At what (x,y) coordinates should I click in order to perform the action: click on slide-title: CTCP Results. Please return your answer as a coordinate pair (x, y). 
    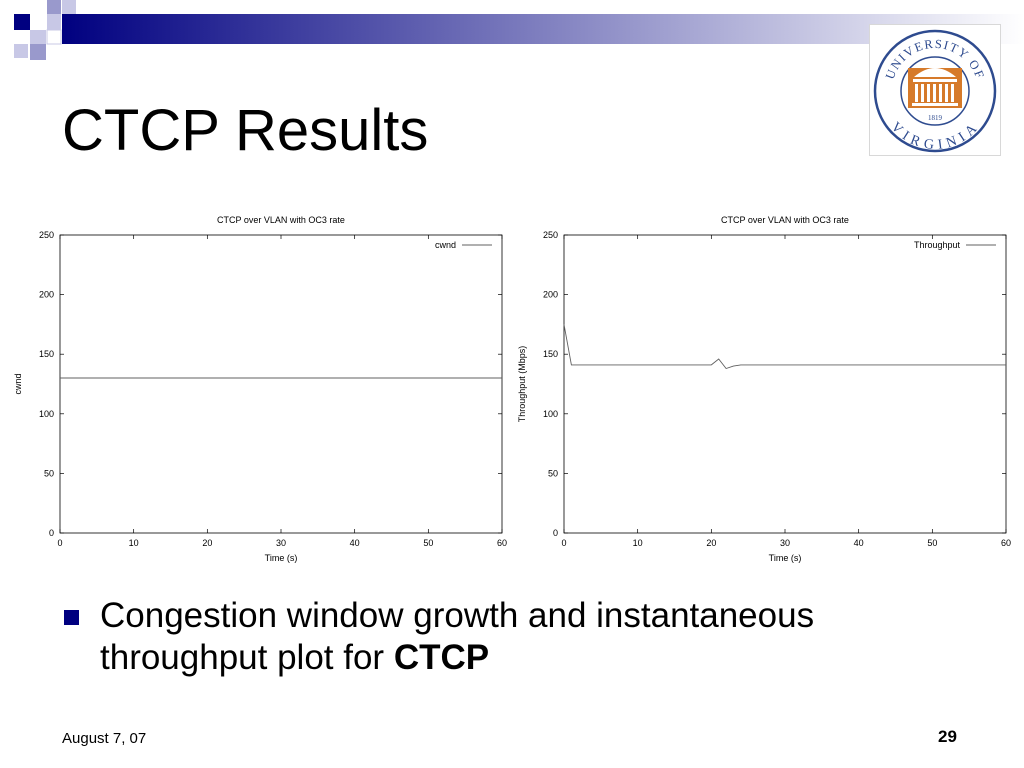
    Looking at the image, I should click on (245, 130).